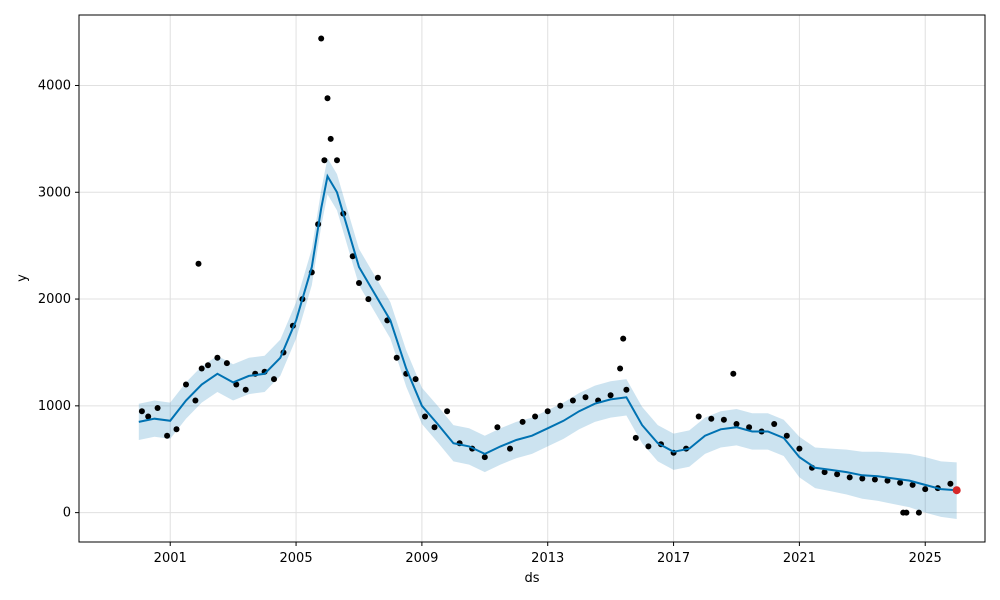 This screenshot has width=1000, height=600. What do you see at coordinates (54, 192) in the screenshot?
I see `y-tick-label: 3000` at bounding box center [54, 192].